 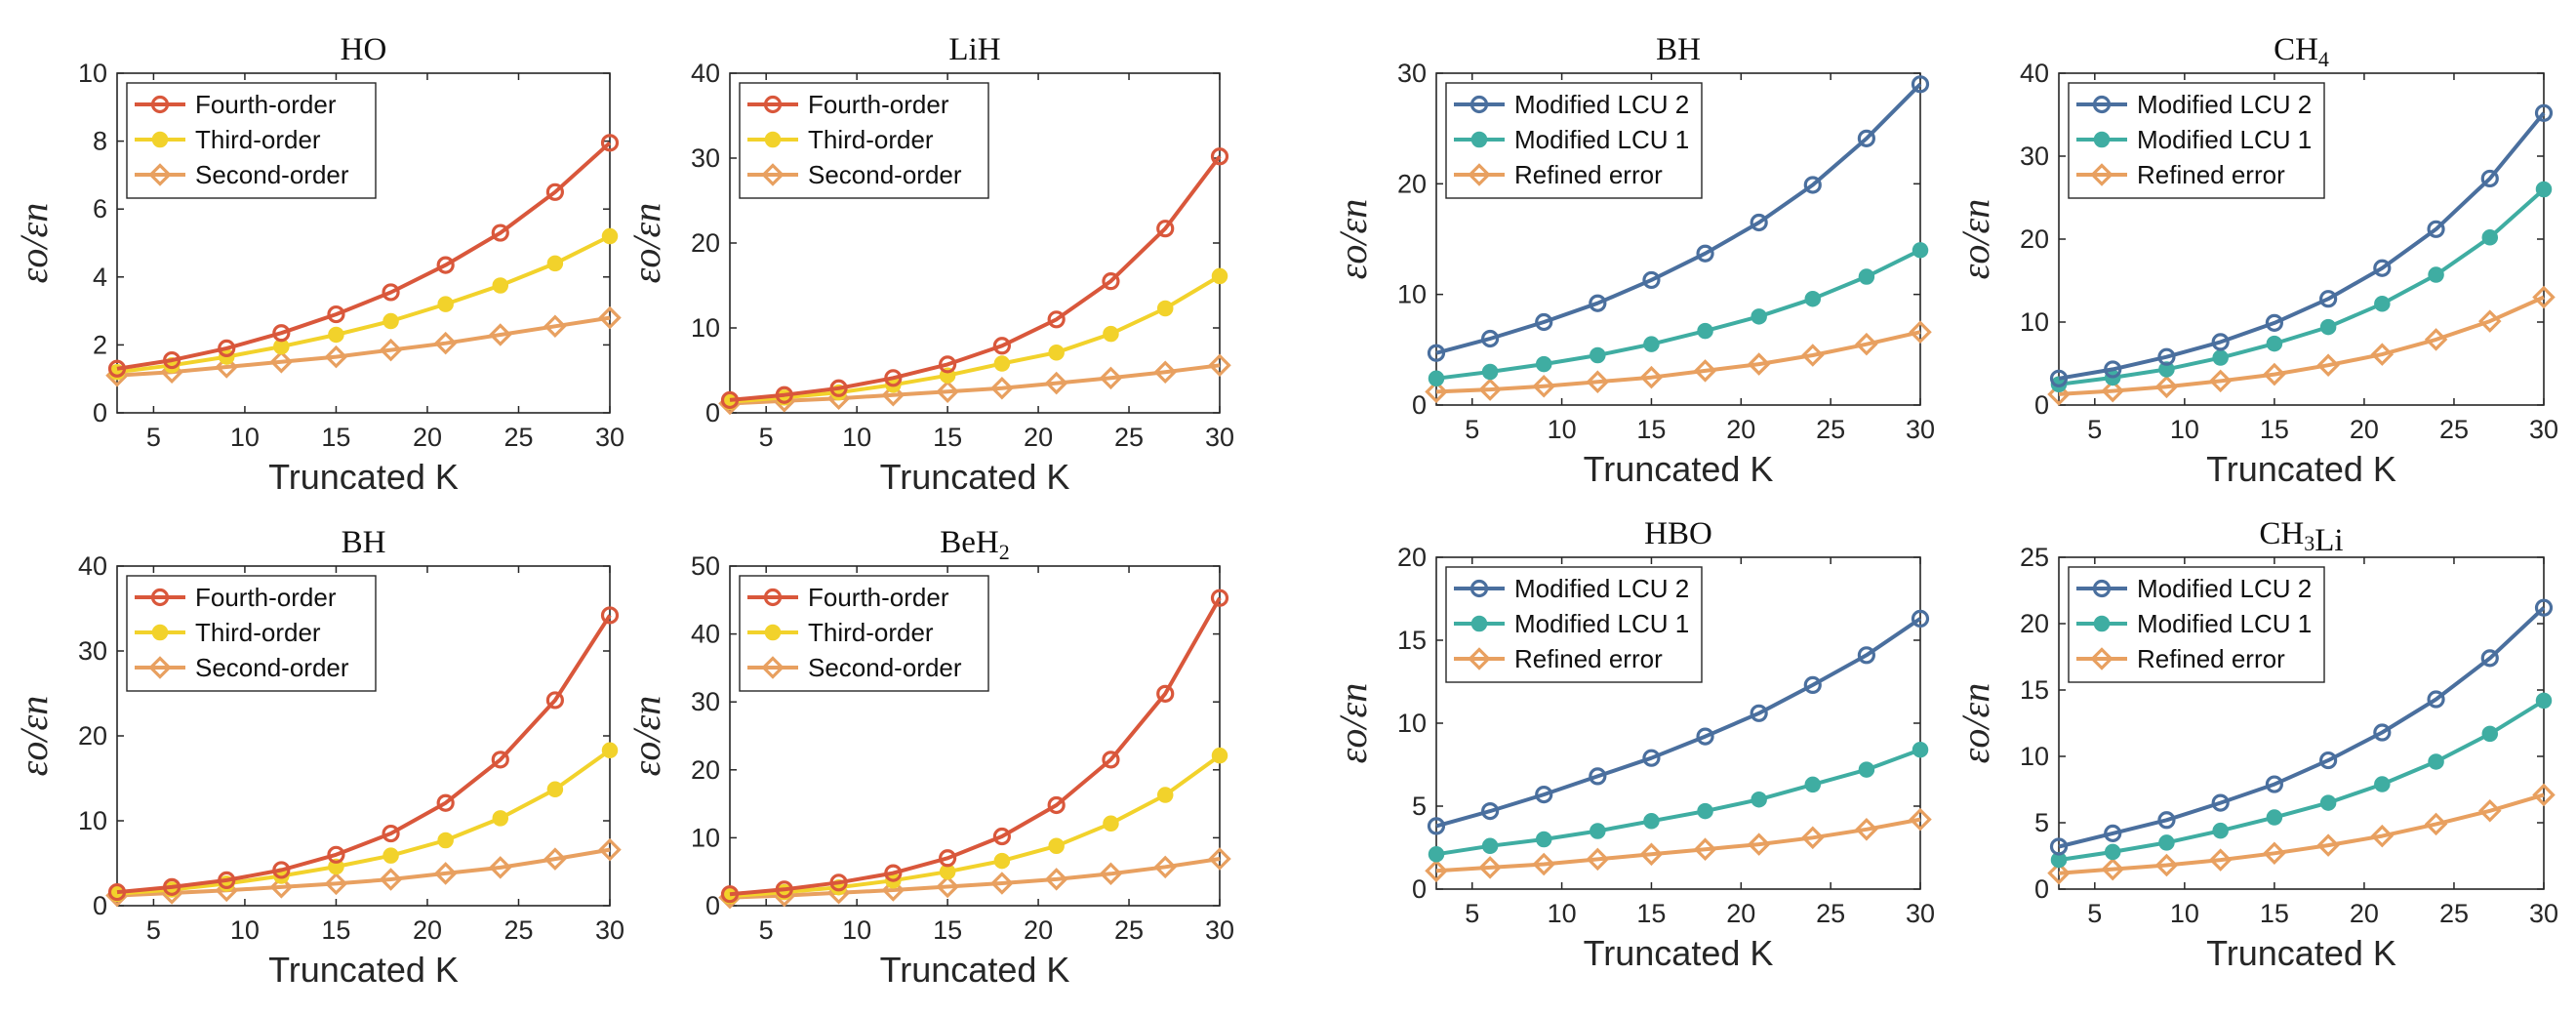 I want to click on y-tick-label: 0, so click(x=712, y=905).